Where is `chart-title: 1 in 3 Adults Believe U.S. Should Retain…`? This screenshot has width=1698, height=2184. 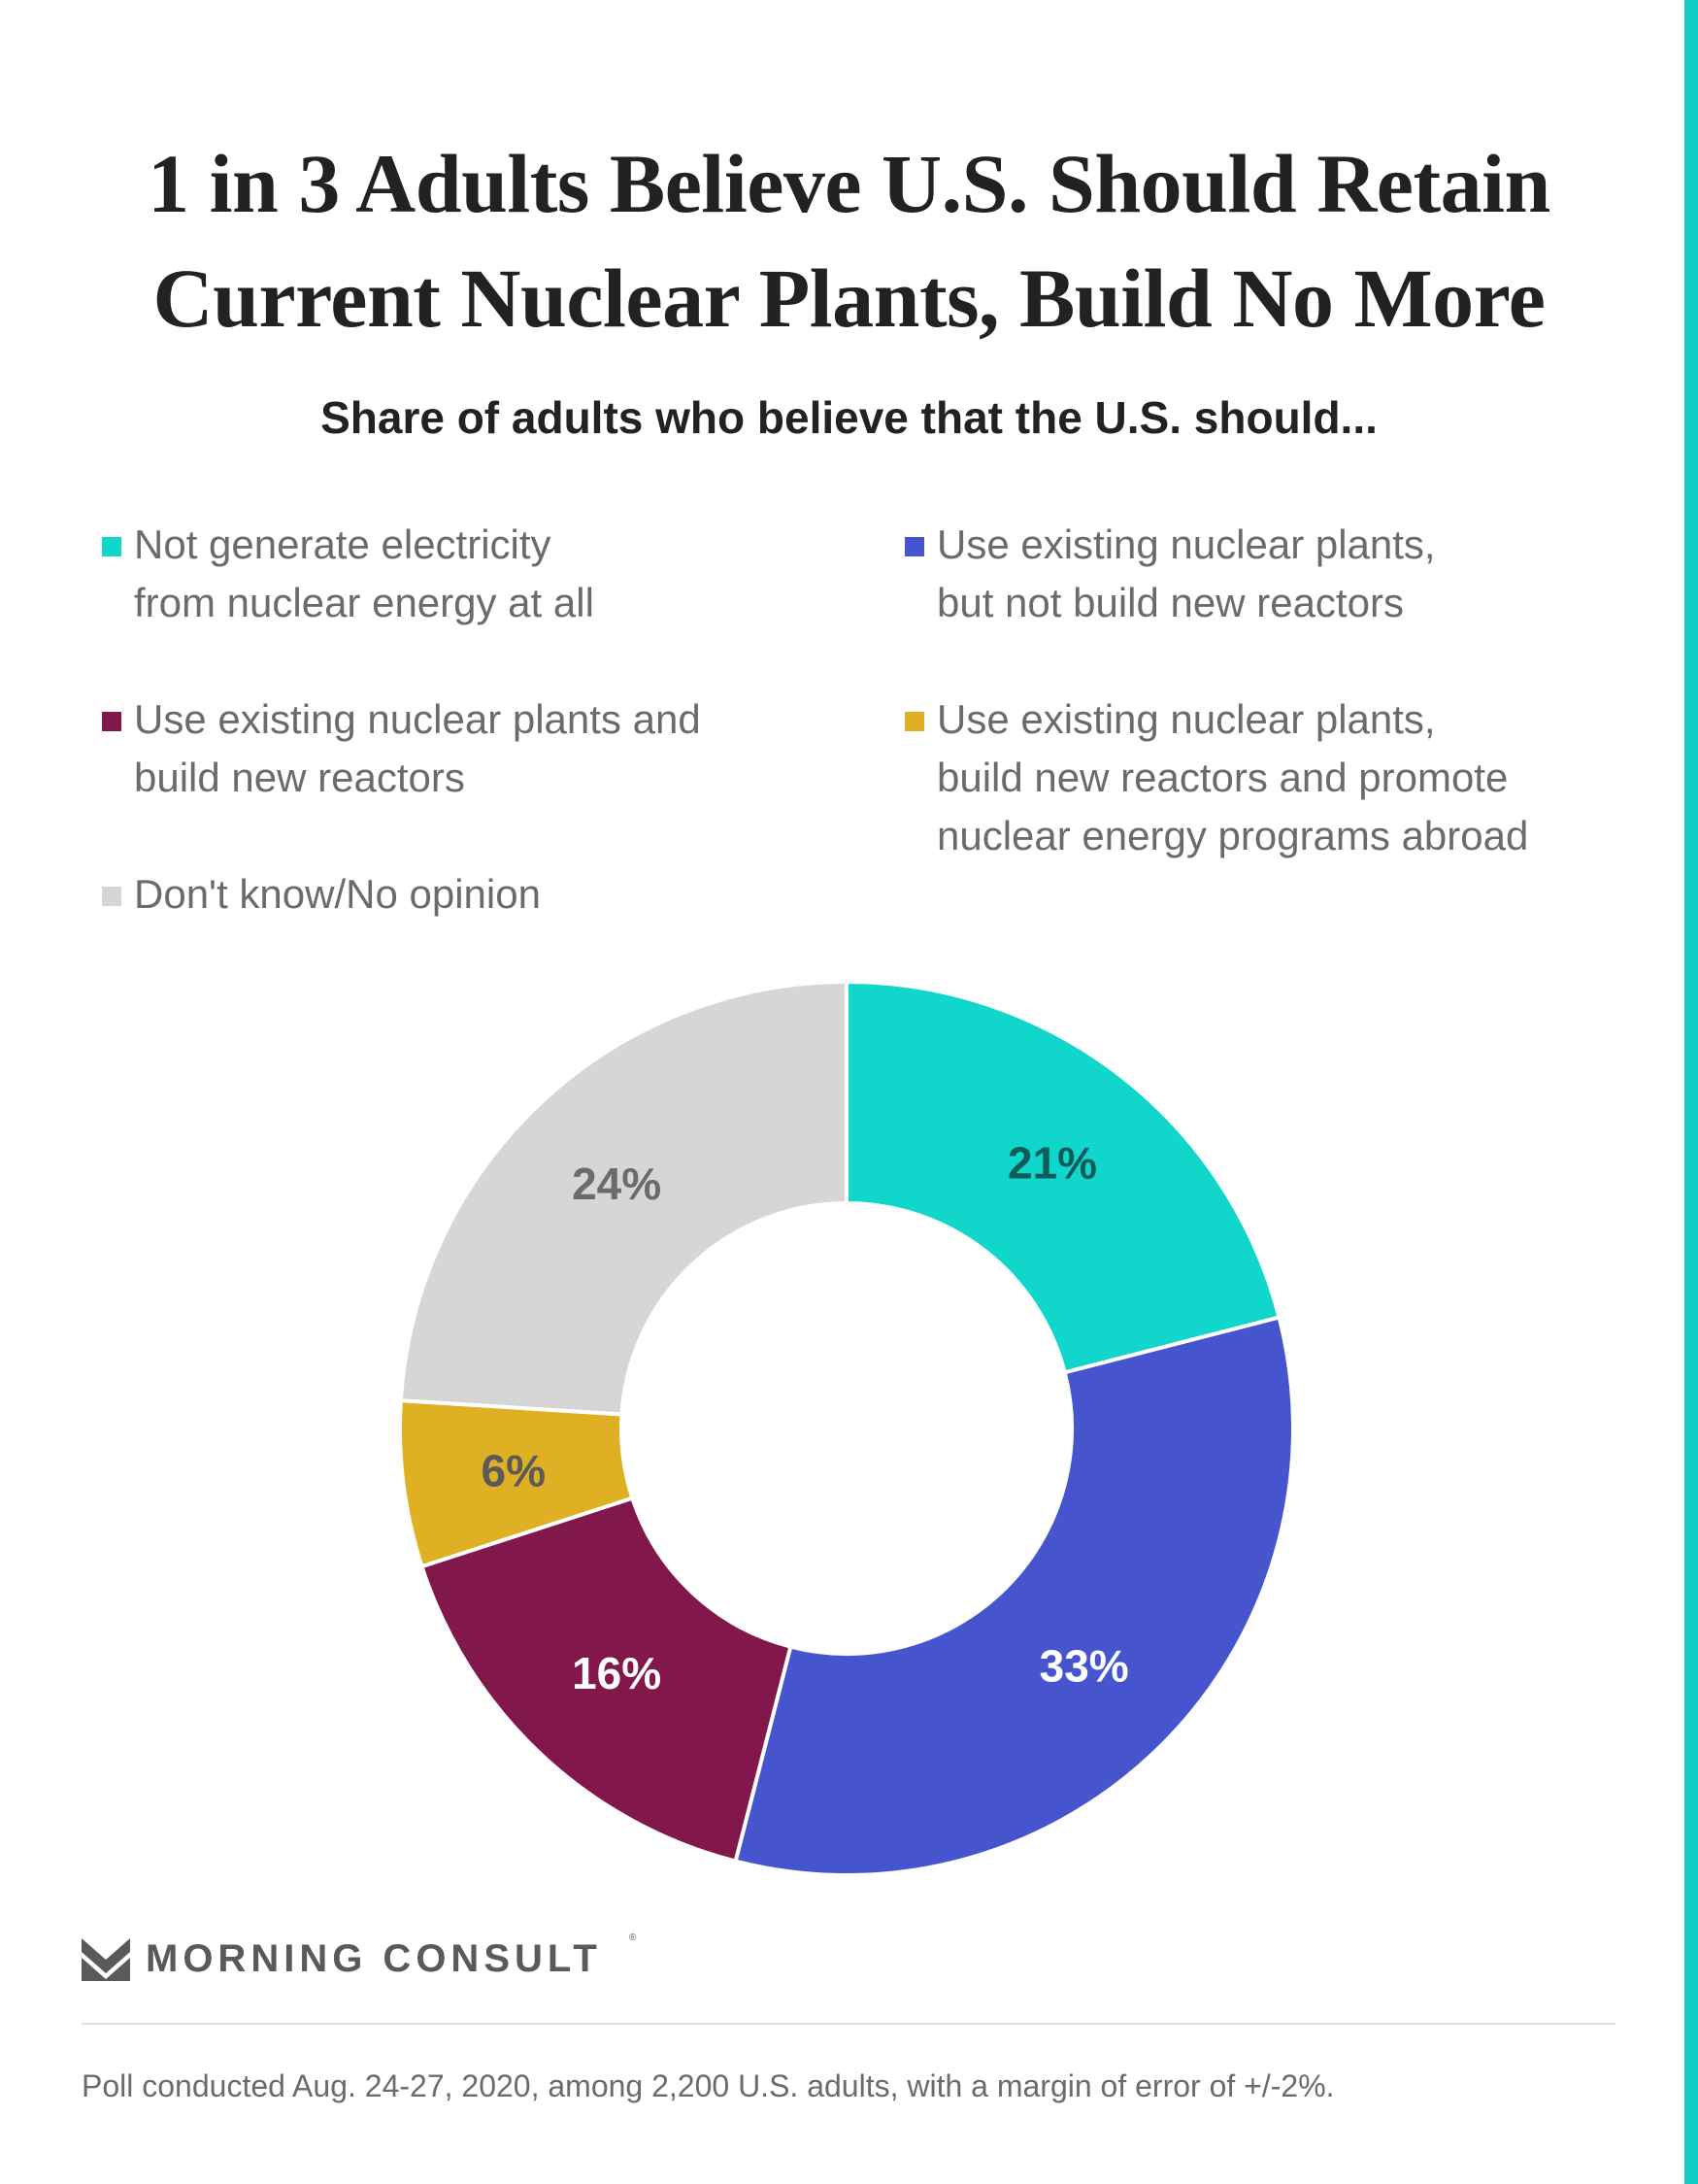
chart-title: 1 in 3 Adults Believe U.S. Should Retain… is located at coordinates (849, 241).